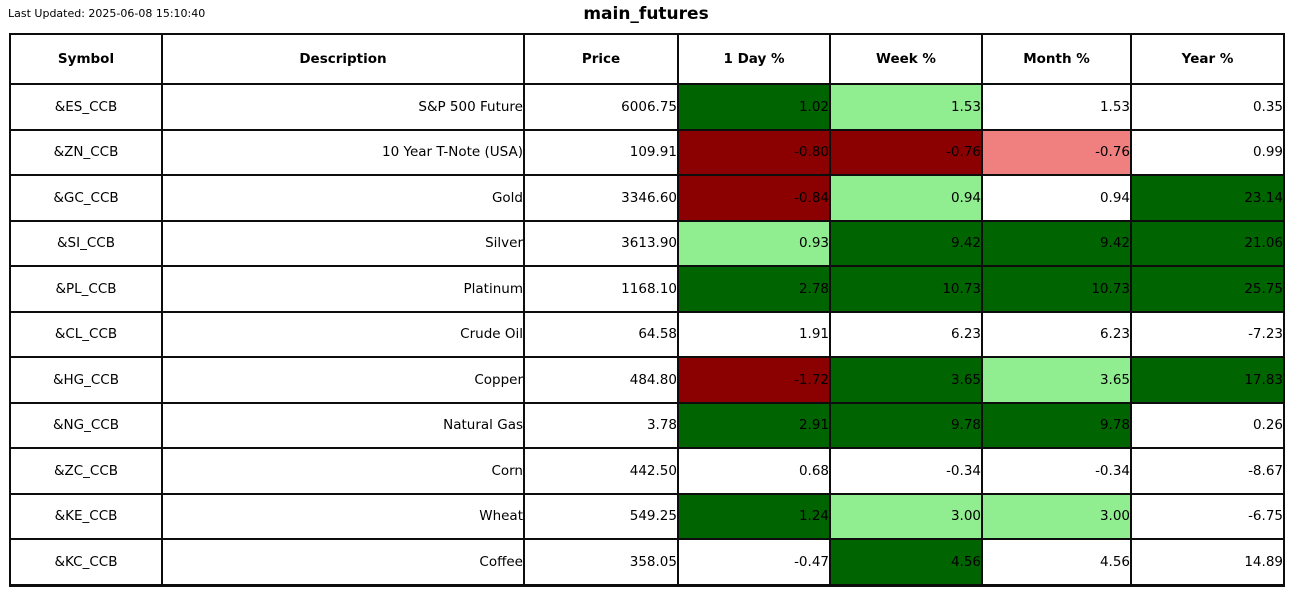  Describe the element at coordinates (754, 107) in the screenshot. I see `cell-1day-pct: 1.02` at that location.